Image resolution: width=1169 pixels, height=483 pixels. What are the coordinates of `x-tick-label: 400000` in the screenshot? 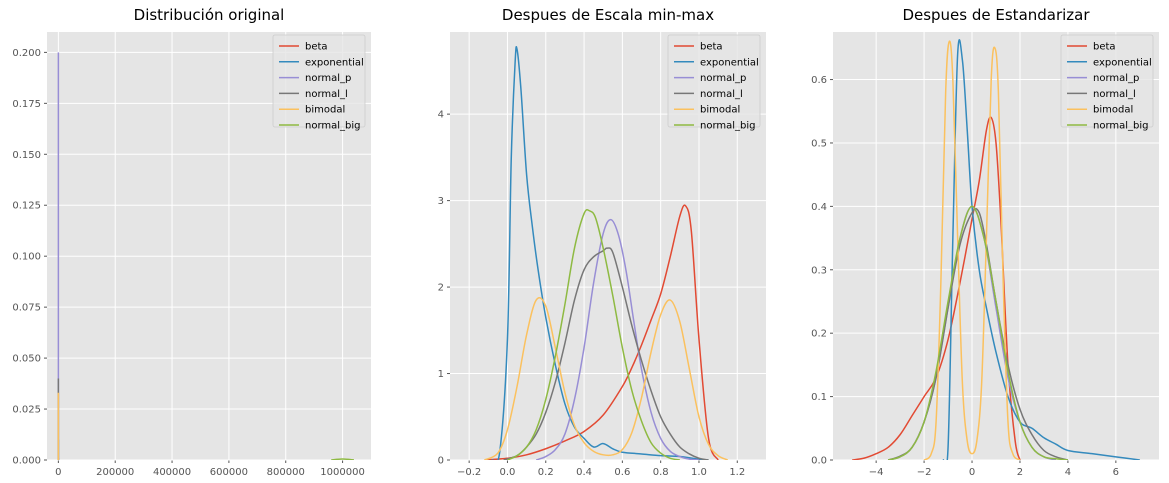 It's located at (172, 472).